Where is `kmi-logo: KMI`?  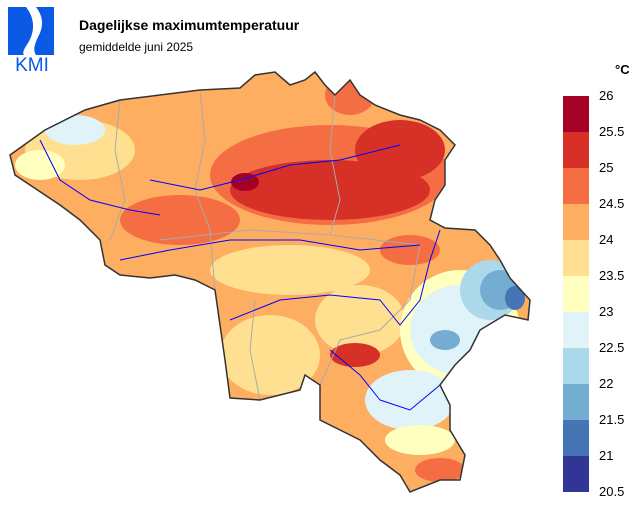
kmi-logo: KMI is located at coordinates (31, 40).